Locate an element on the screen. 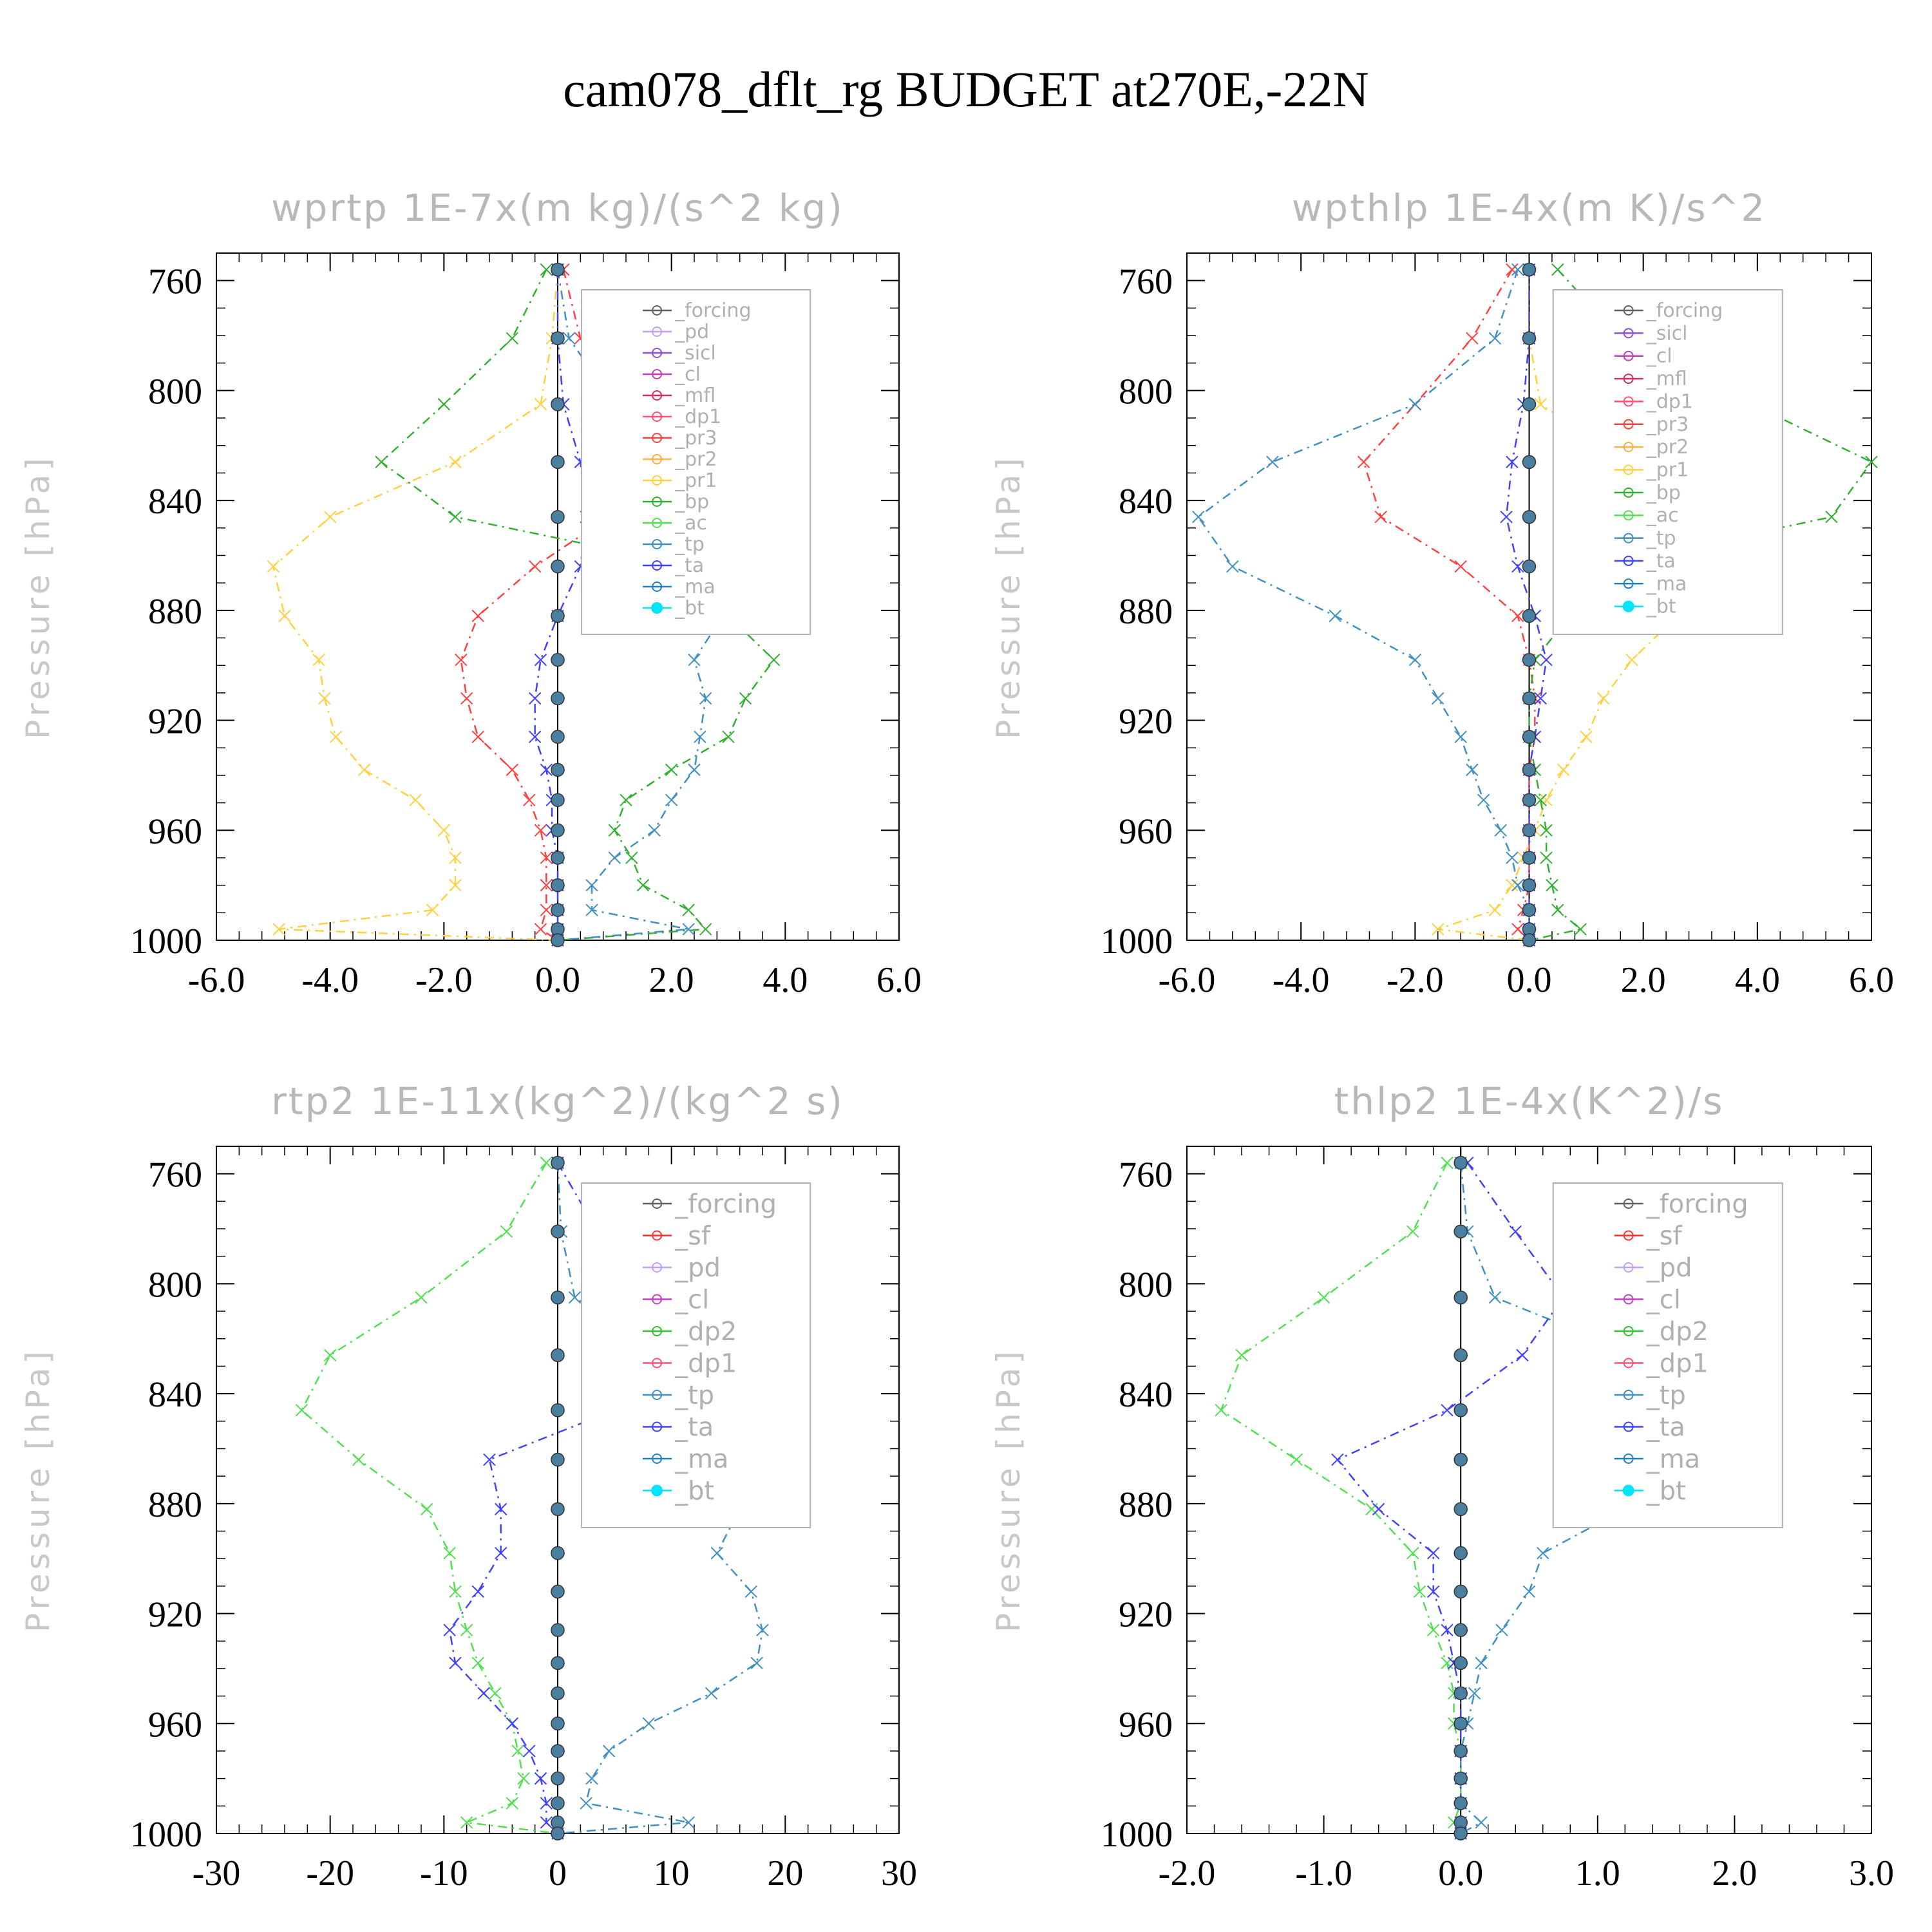  legend-label: _forcing is located at coordinates (1697, 1204).